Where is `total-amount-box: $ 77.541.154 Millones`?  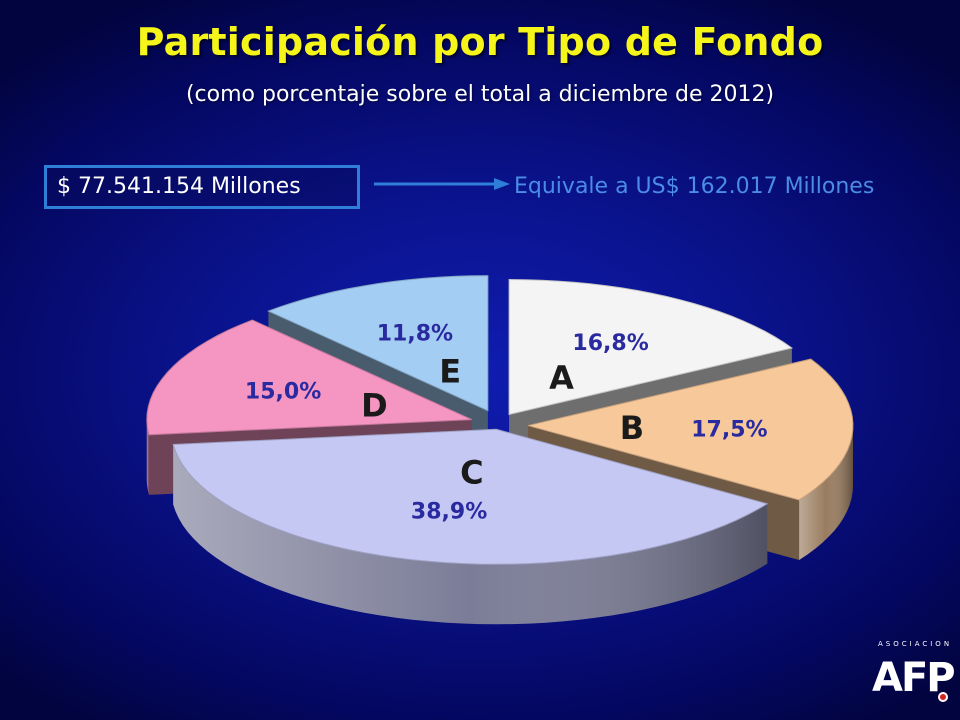
total-amount-box: $ 77.541.154 Millones is located at coordinates (202, 187).